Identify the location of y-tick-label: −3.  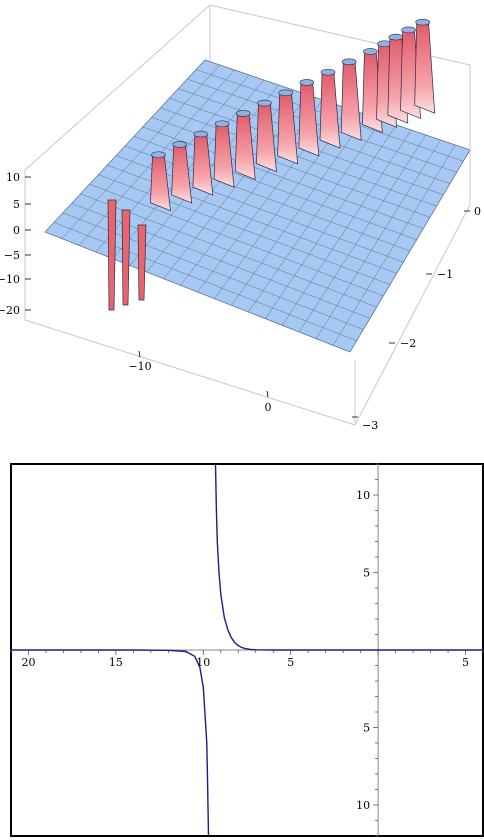
(370, 425).